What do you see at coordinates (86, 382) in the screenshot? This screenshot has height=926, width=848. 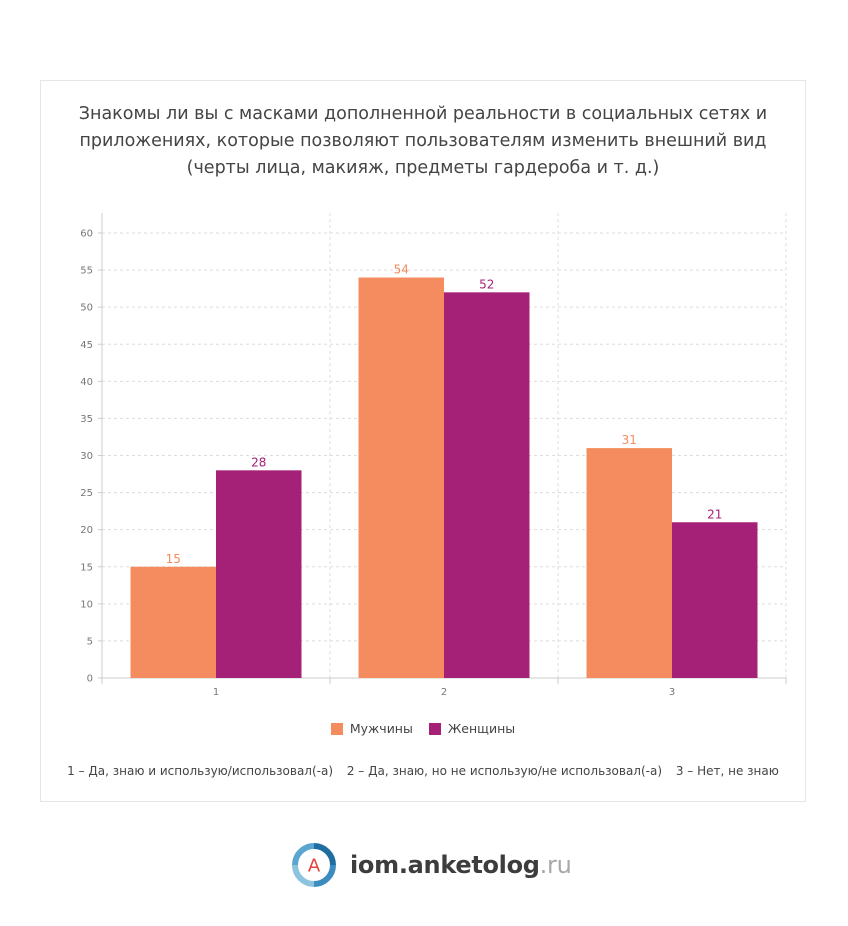 I see `y-tick-label: 40` at bounding box center [86, 382].